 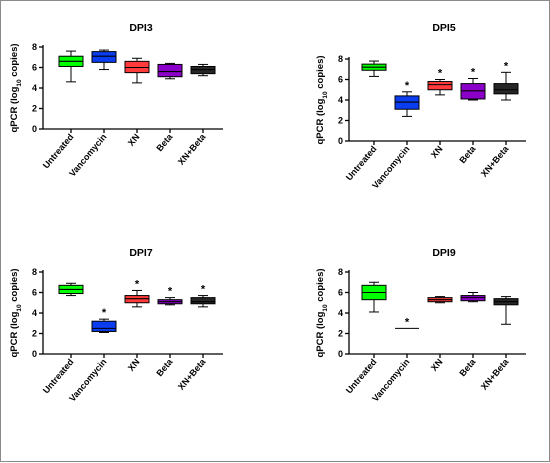 What do you see at coordinates (444, 253) in the screenshot?
I see `panel-title: DPI9` at bounding box center [444, 253].